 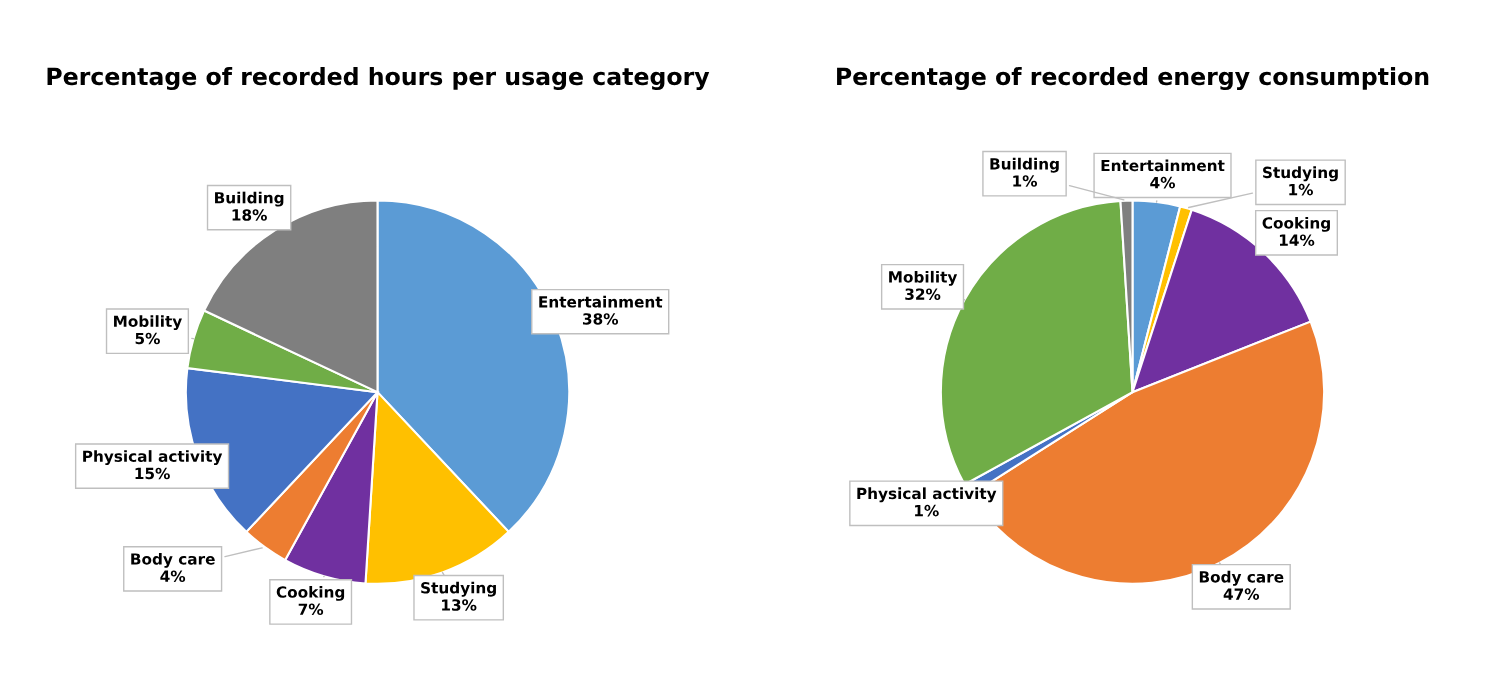 I want to click on data-label: 14%, so click(x=1297, y=240).